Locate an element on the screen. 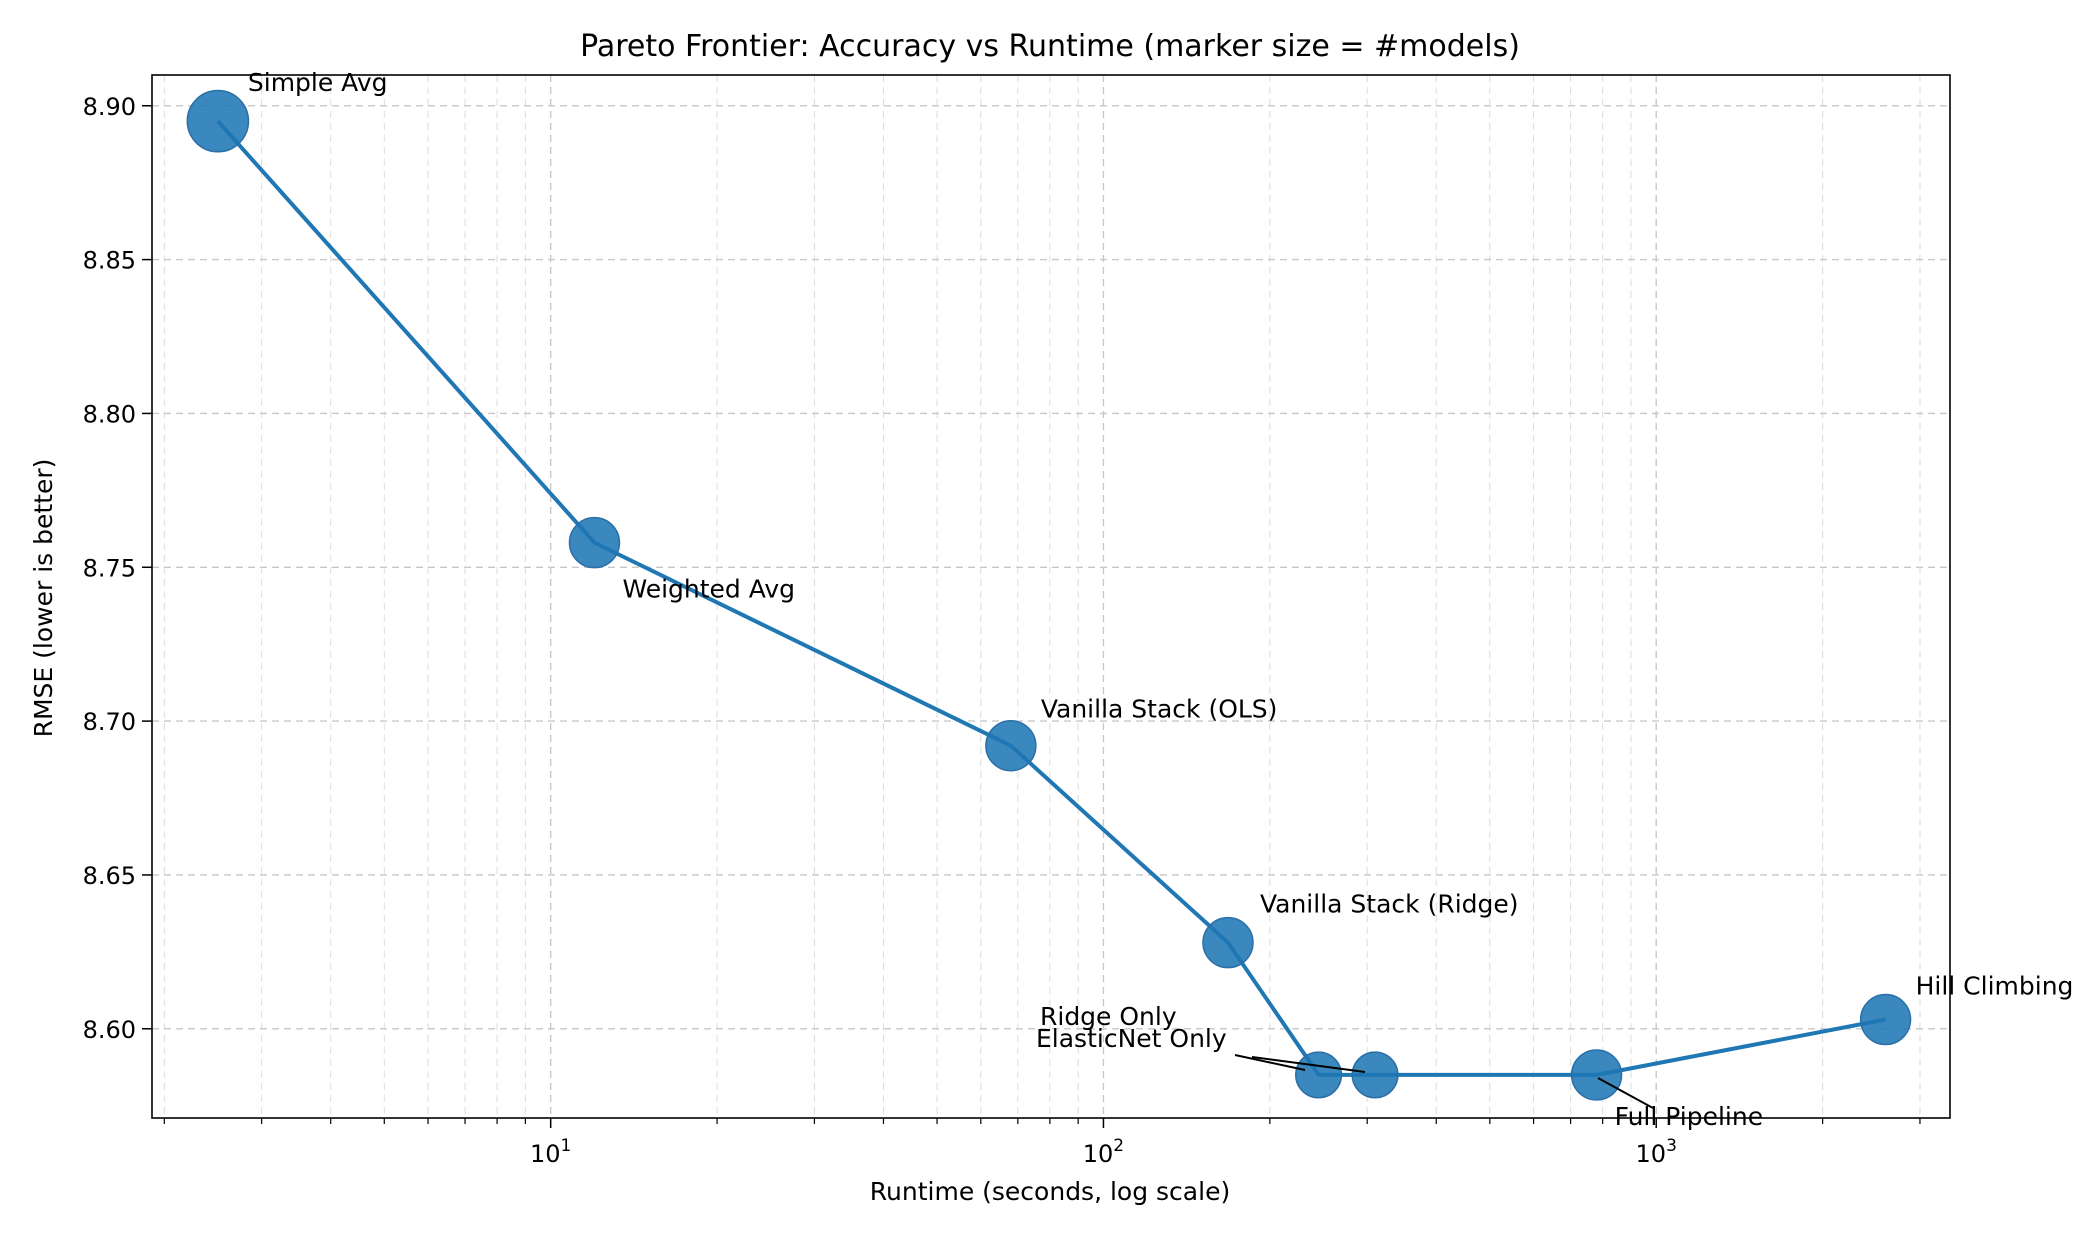 The width and height of the screenshot is (2100, 1245). x-axis-label: Runtime (seconds, log scale) is located at coordinates (1050, 1191).